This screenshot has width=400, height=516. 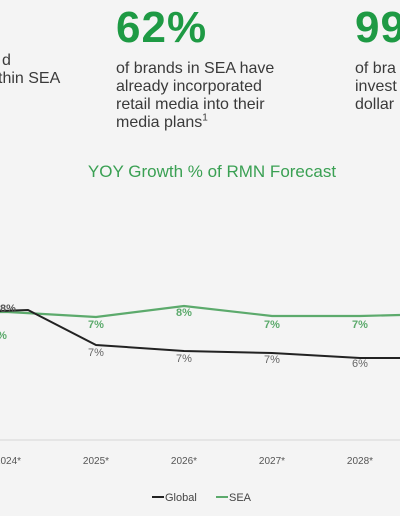 What do you see at coordinates (272, 461) in the screenshot?
I see `x-tick-3: 2027*` at bounding box center [272, 461].